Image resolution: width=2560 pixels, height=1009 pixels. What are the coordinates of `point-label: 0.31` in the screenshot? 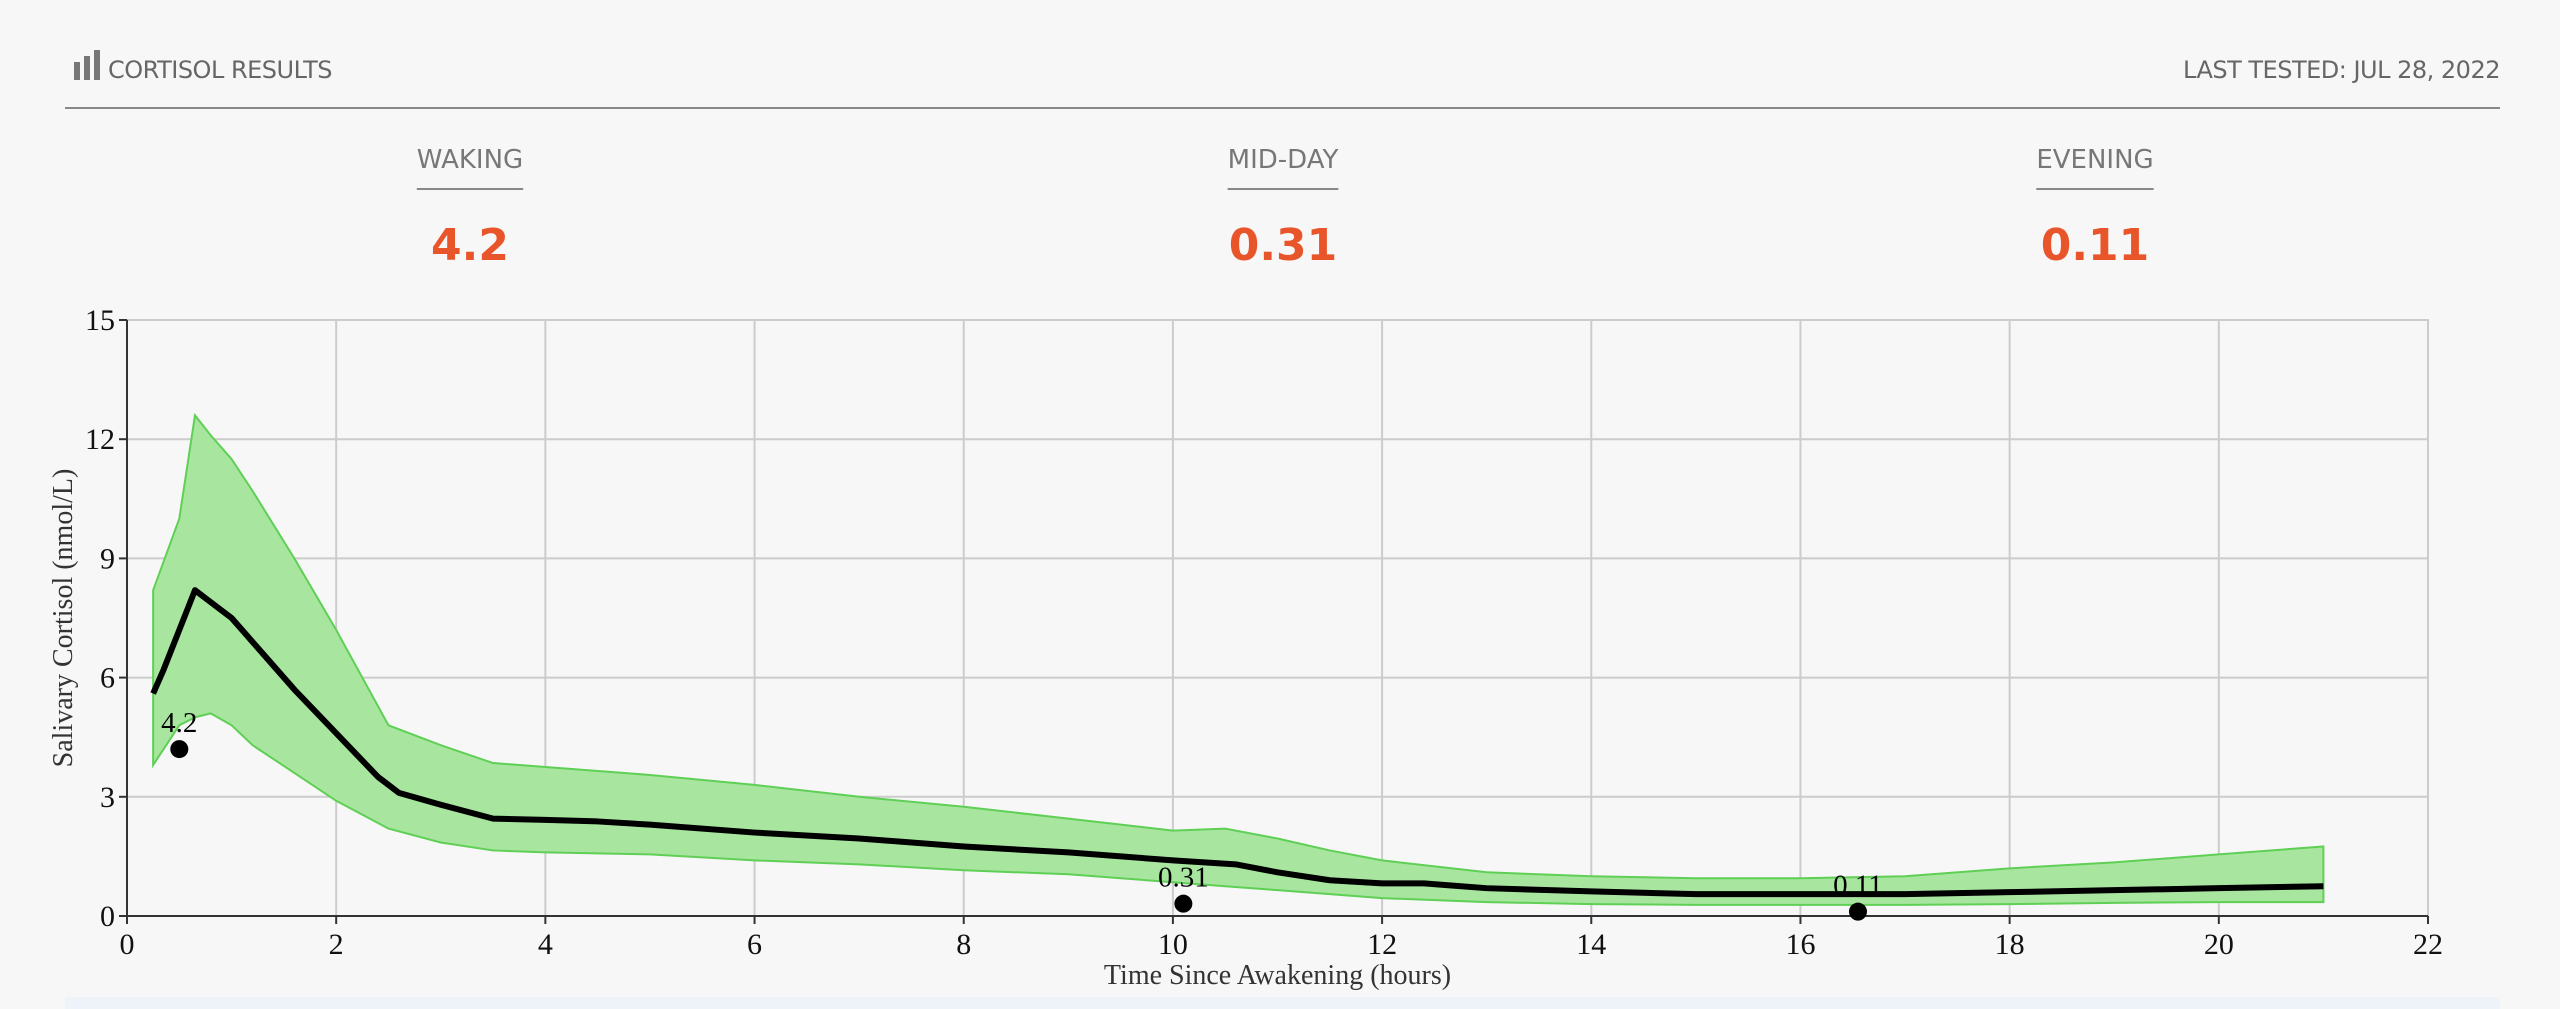 It's located at (1183, 878).